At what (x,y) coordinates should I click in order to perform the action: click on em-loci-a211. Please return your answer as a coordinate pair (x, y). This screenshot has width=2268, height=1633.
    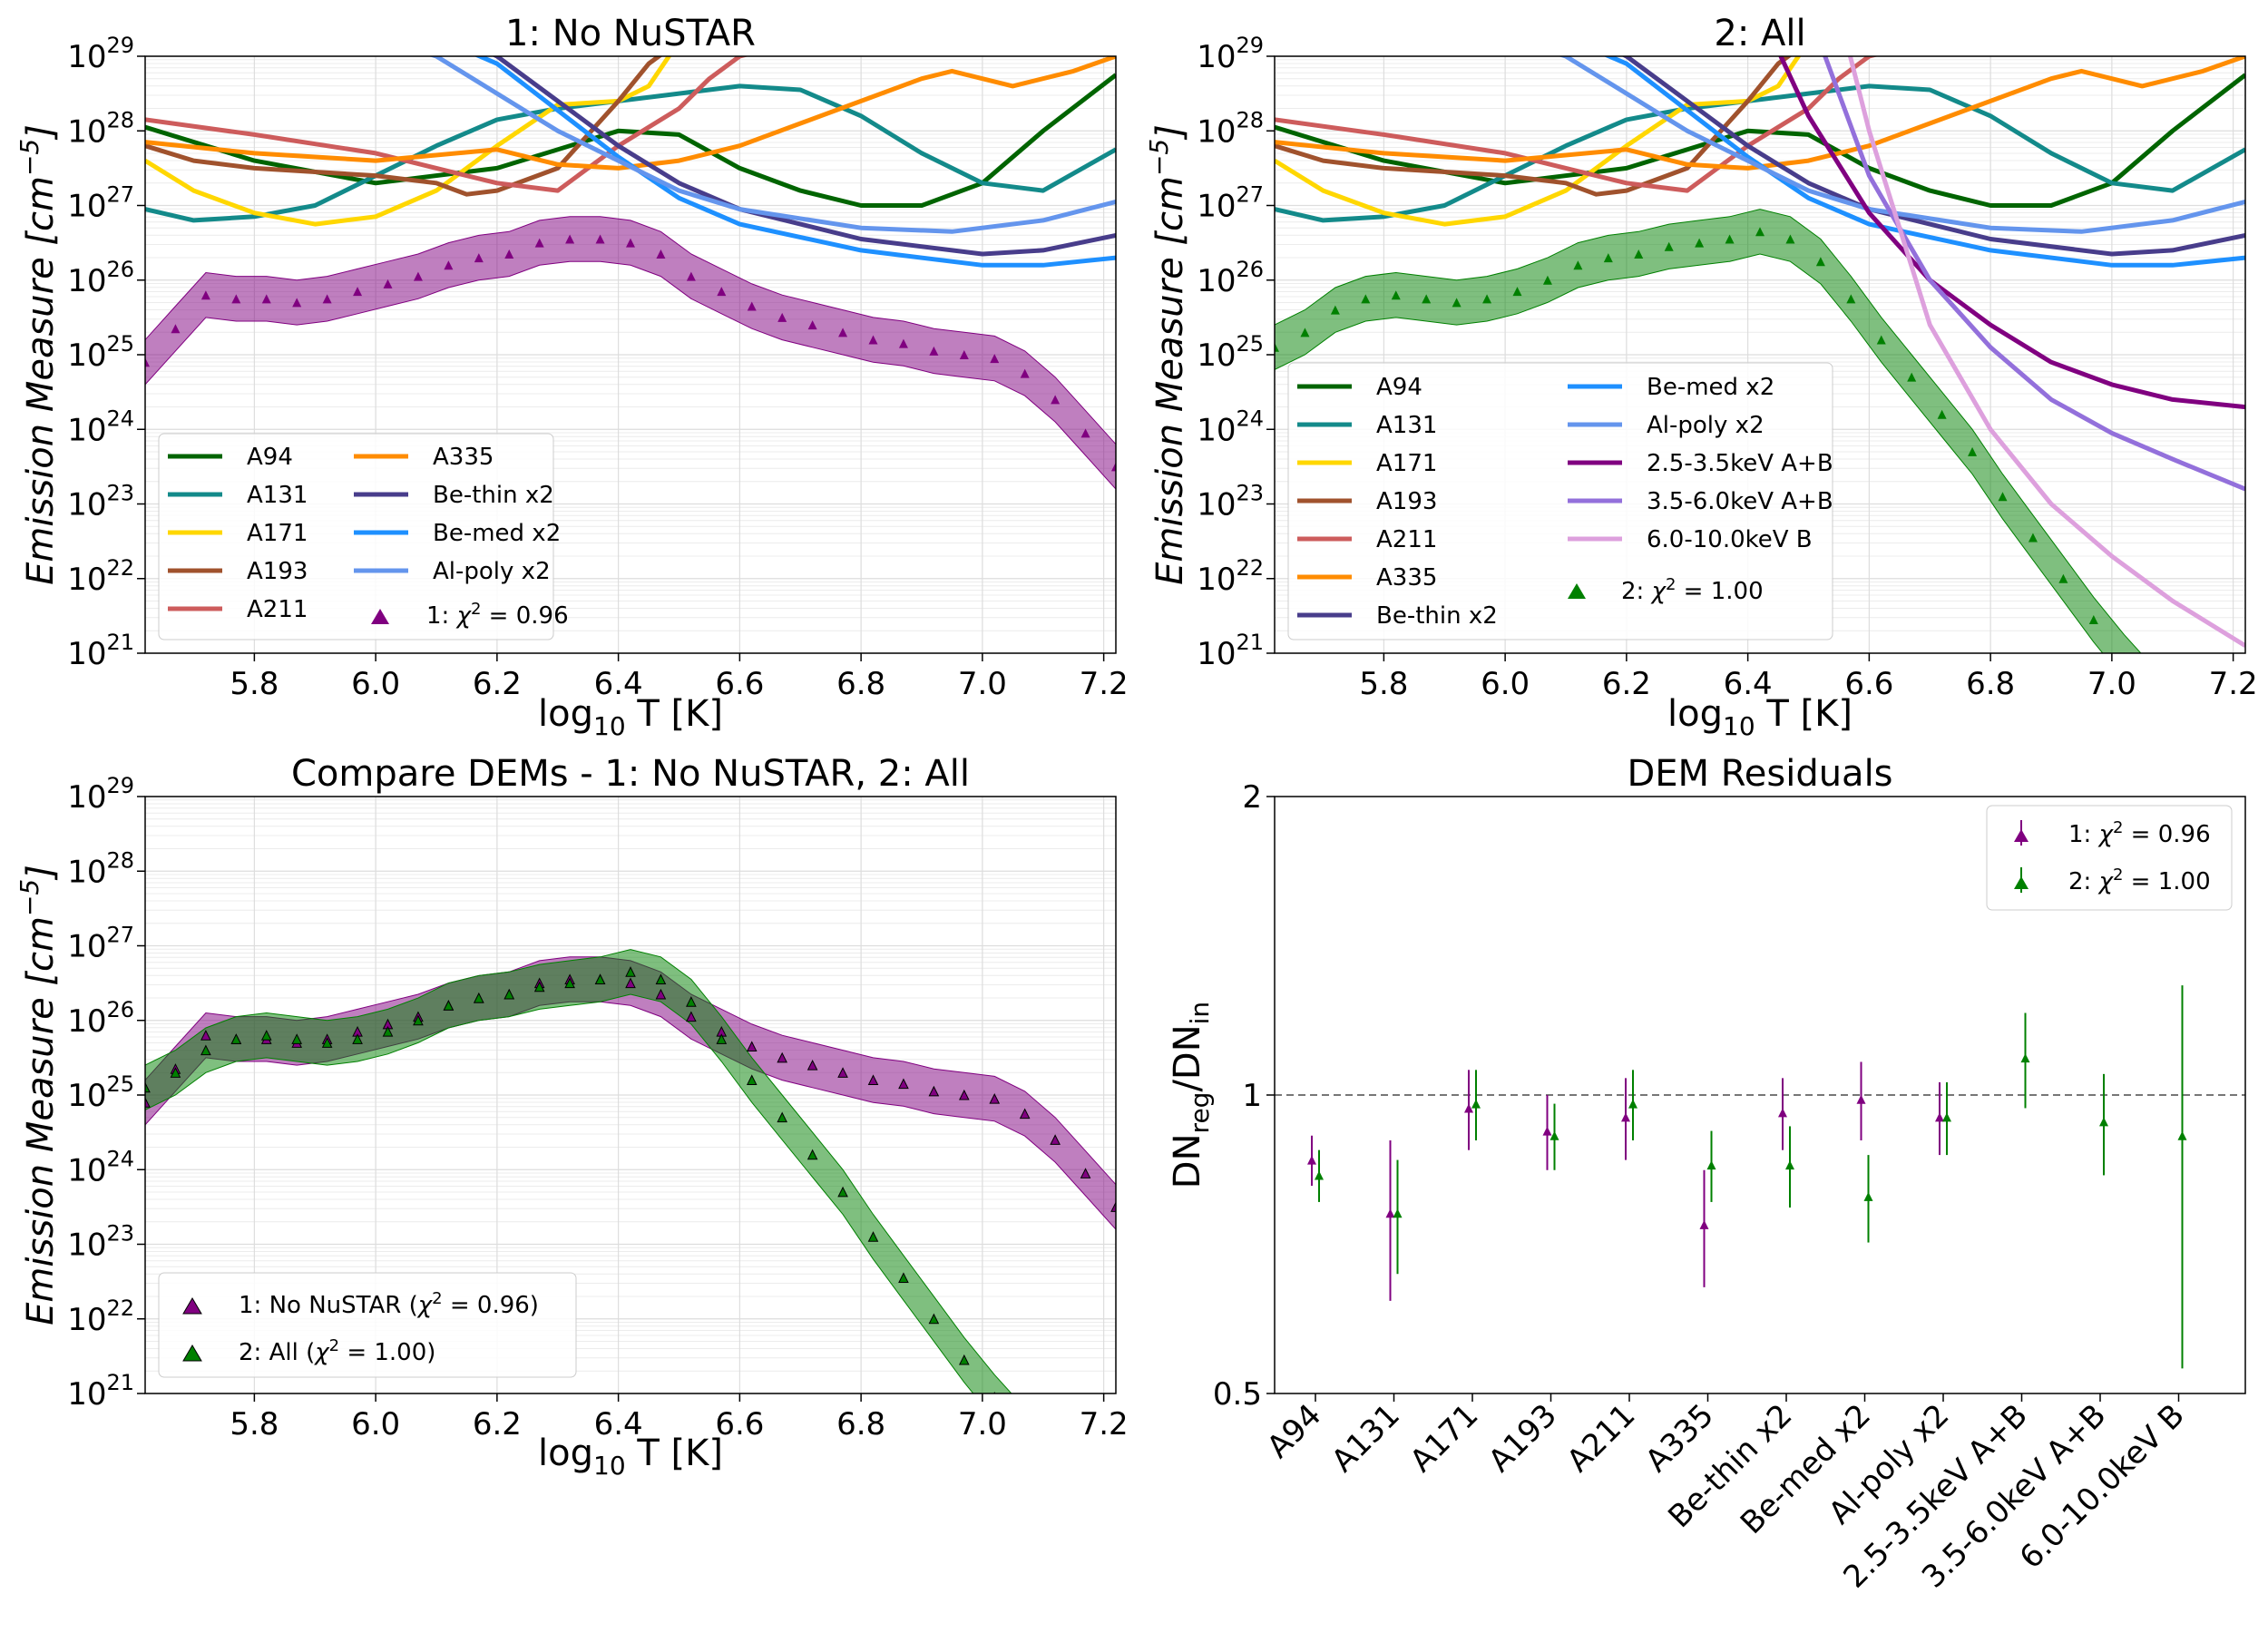
    Looking at the image, I should click on (447, 124).